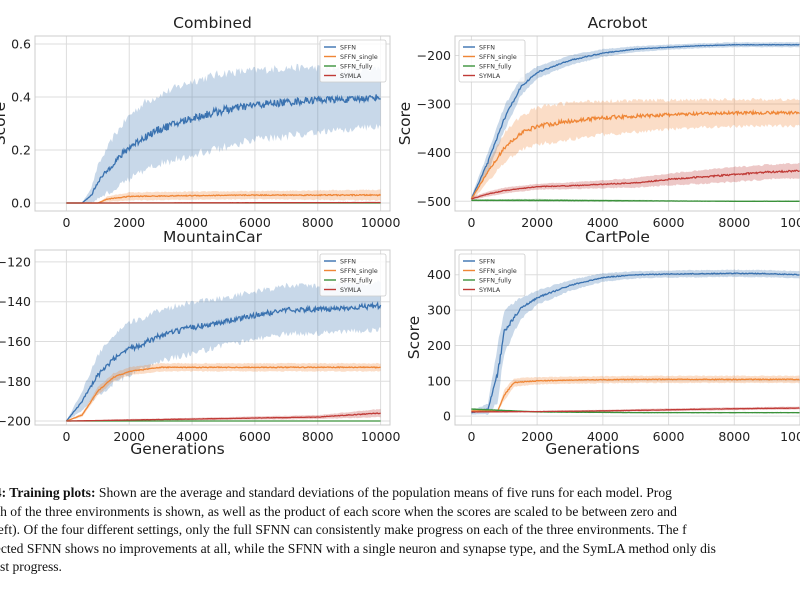 Image resolution: width=800 pixels, height=600 pixels. What do you see at coordinates (213, 237) in the screenshot?
I see `chart-title: MountainCar` at bounding box center [213, 237].